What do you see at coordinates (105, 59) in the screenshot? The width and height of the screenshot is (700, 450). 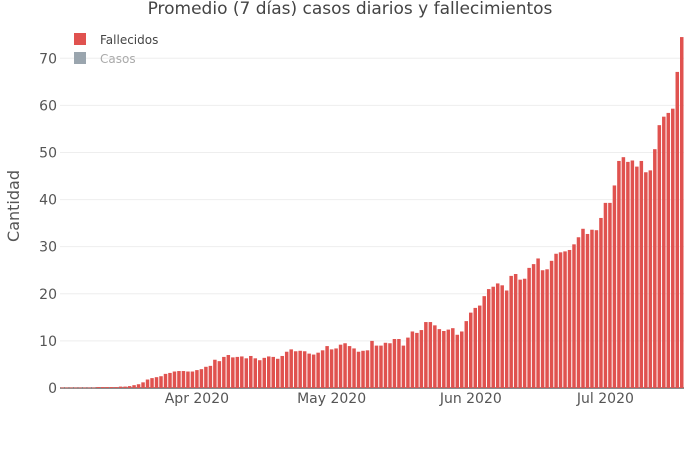 I see `legend-item-casos: Casos` at bounding box center [105, 59].